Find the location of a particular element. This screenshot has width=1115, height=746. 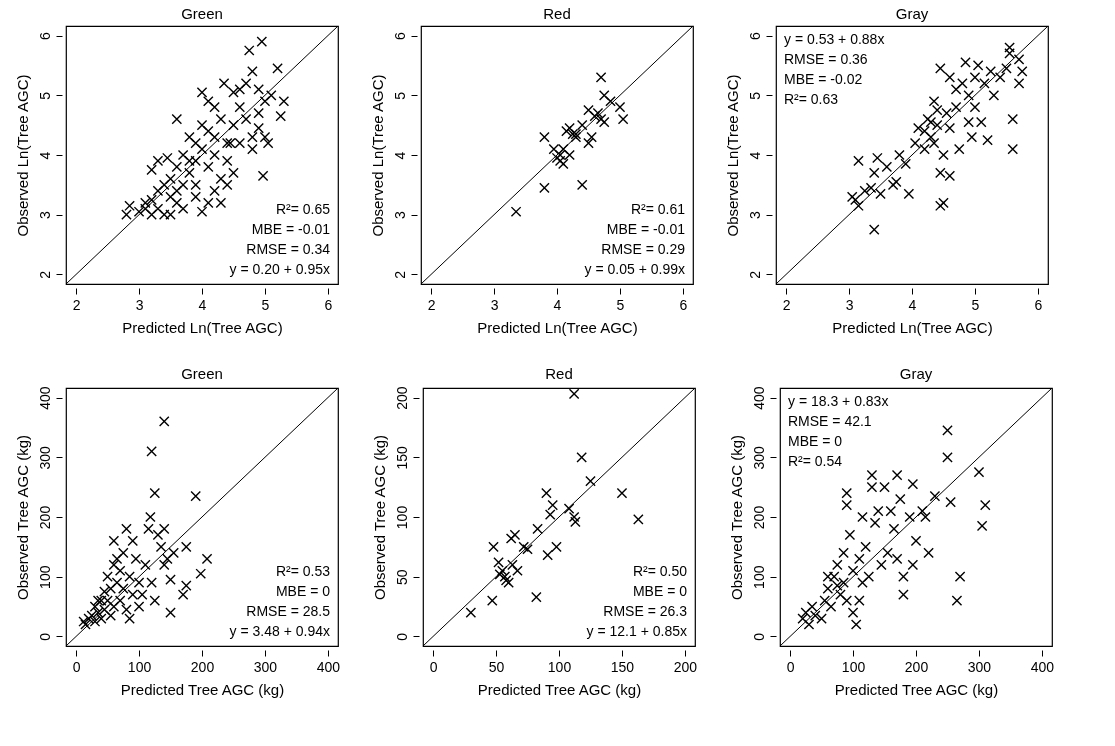

annotation: RMSE = 42.1 is located at coordinates (830, 421).